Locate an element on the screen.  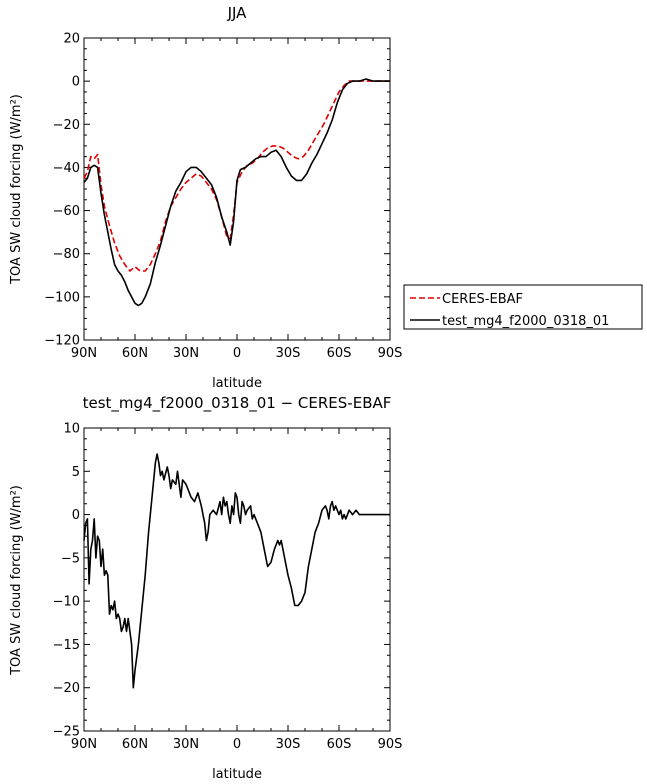
legend-label-model: test_mg4_f2000_0318_01 is located at coordinates (525, 321).